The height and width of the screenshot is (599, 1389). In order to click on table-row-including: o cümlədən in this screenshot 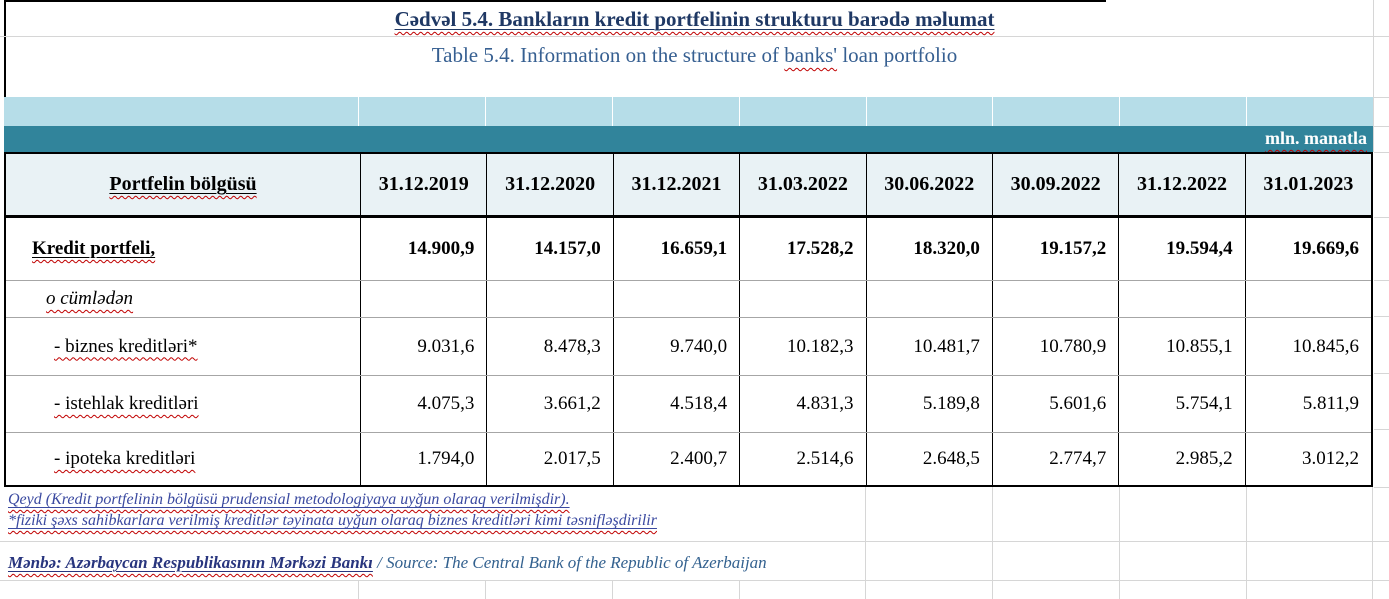, I will do `click(688, 299)`.